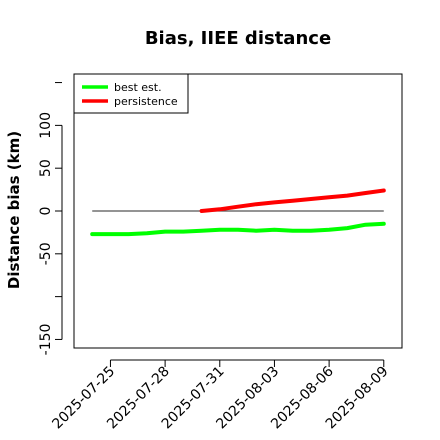  I want to click on y-axis-label: Distance bias (km), so click(14, 210).